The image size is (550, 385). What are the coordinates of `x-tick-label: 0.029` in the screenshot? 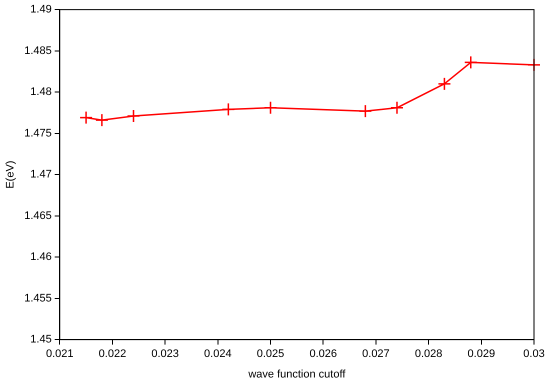 It's located at (482, 354).